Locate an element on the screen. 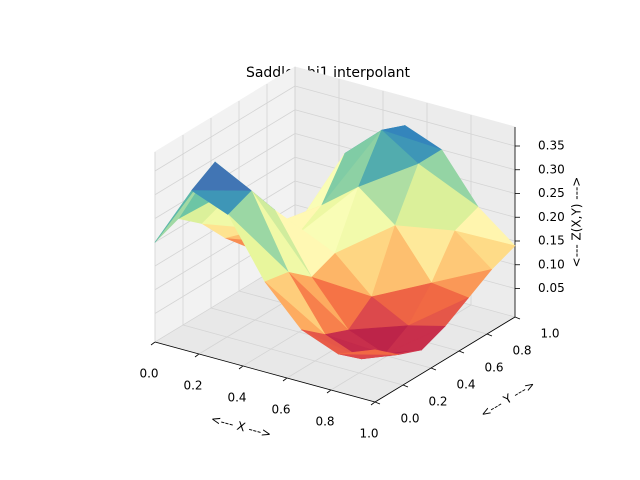  y-tick-label: 1.0 is located at coordinates (549, 334).